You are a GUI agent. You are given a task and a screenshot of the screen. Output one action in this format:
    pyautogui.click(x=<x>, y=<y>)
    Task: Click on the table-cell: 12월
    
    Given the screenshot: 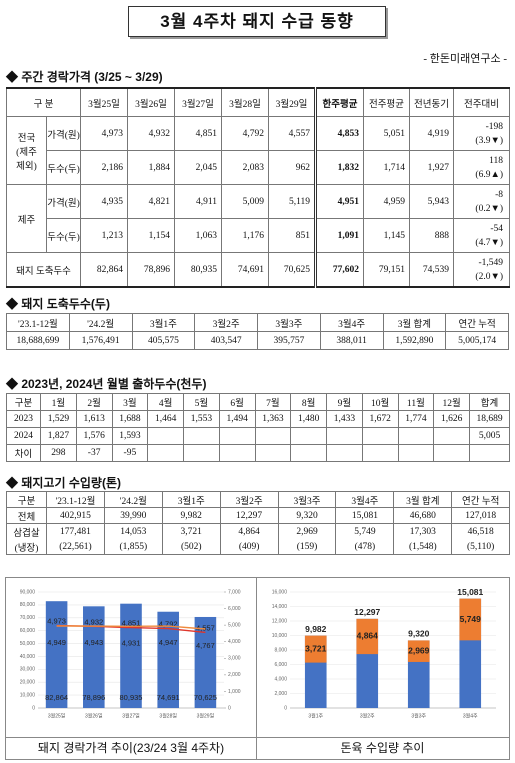 What is the action you would take?
    pyautogui.click(x=451, y=402)
    